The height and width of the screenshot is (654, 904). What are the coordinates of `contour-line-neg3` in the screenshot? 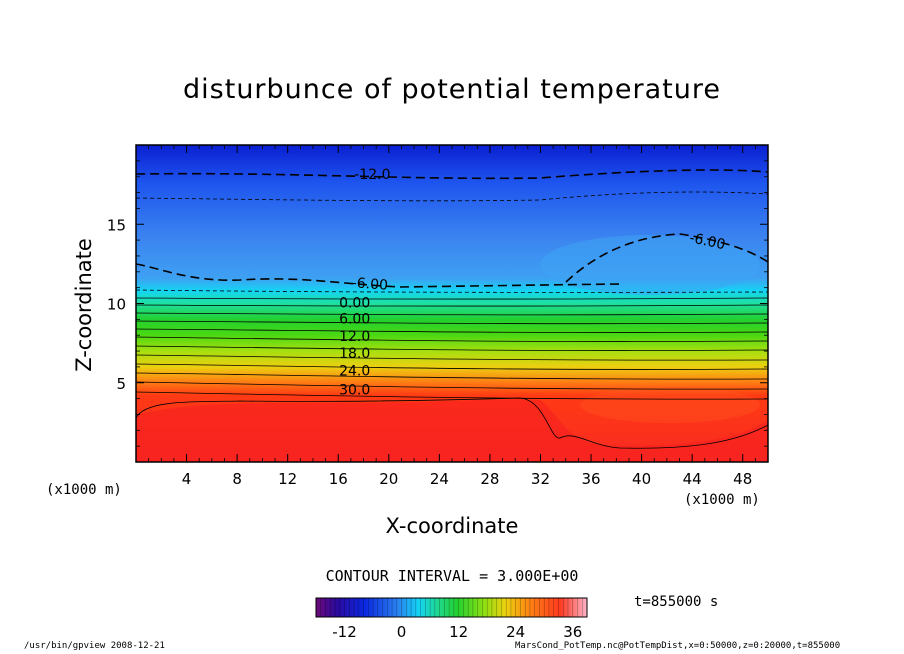 It's located at (452, 291).